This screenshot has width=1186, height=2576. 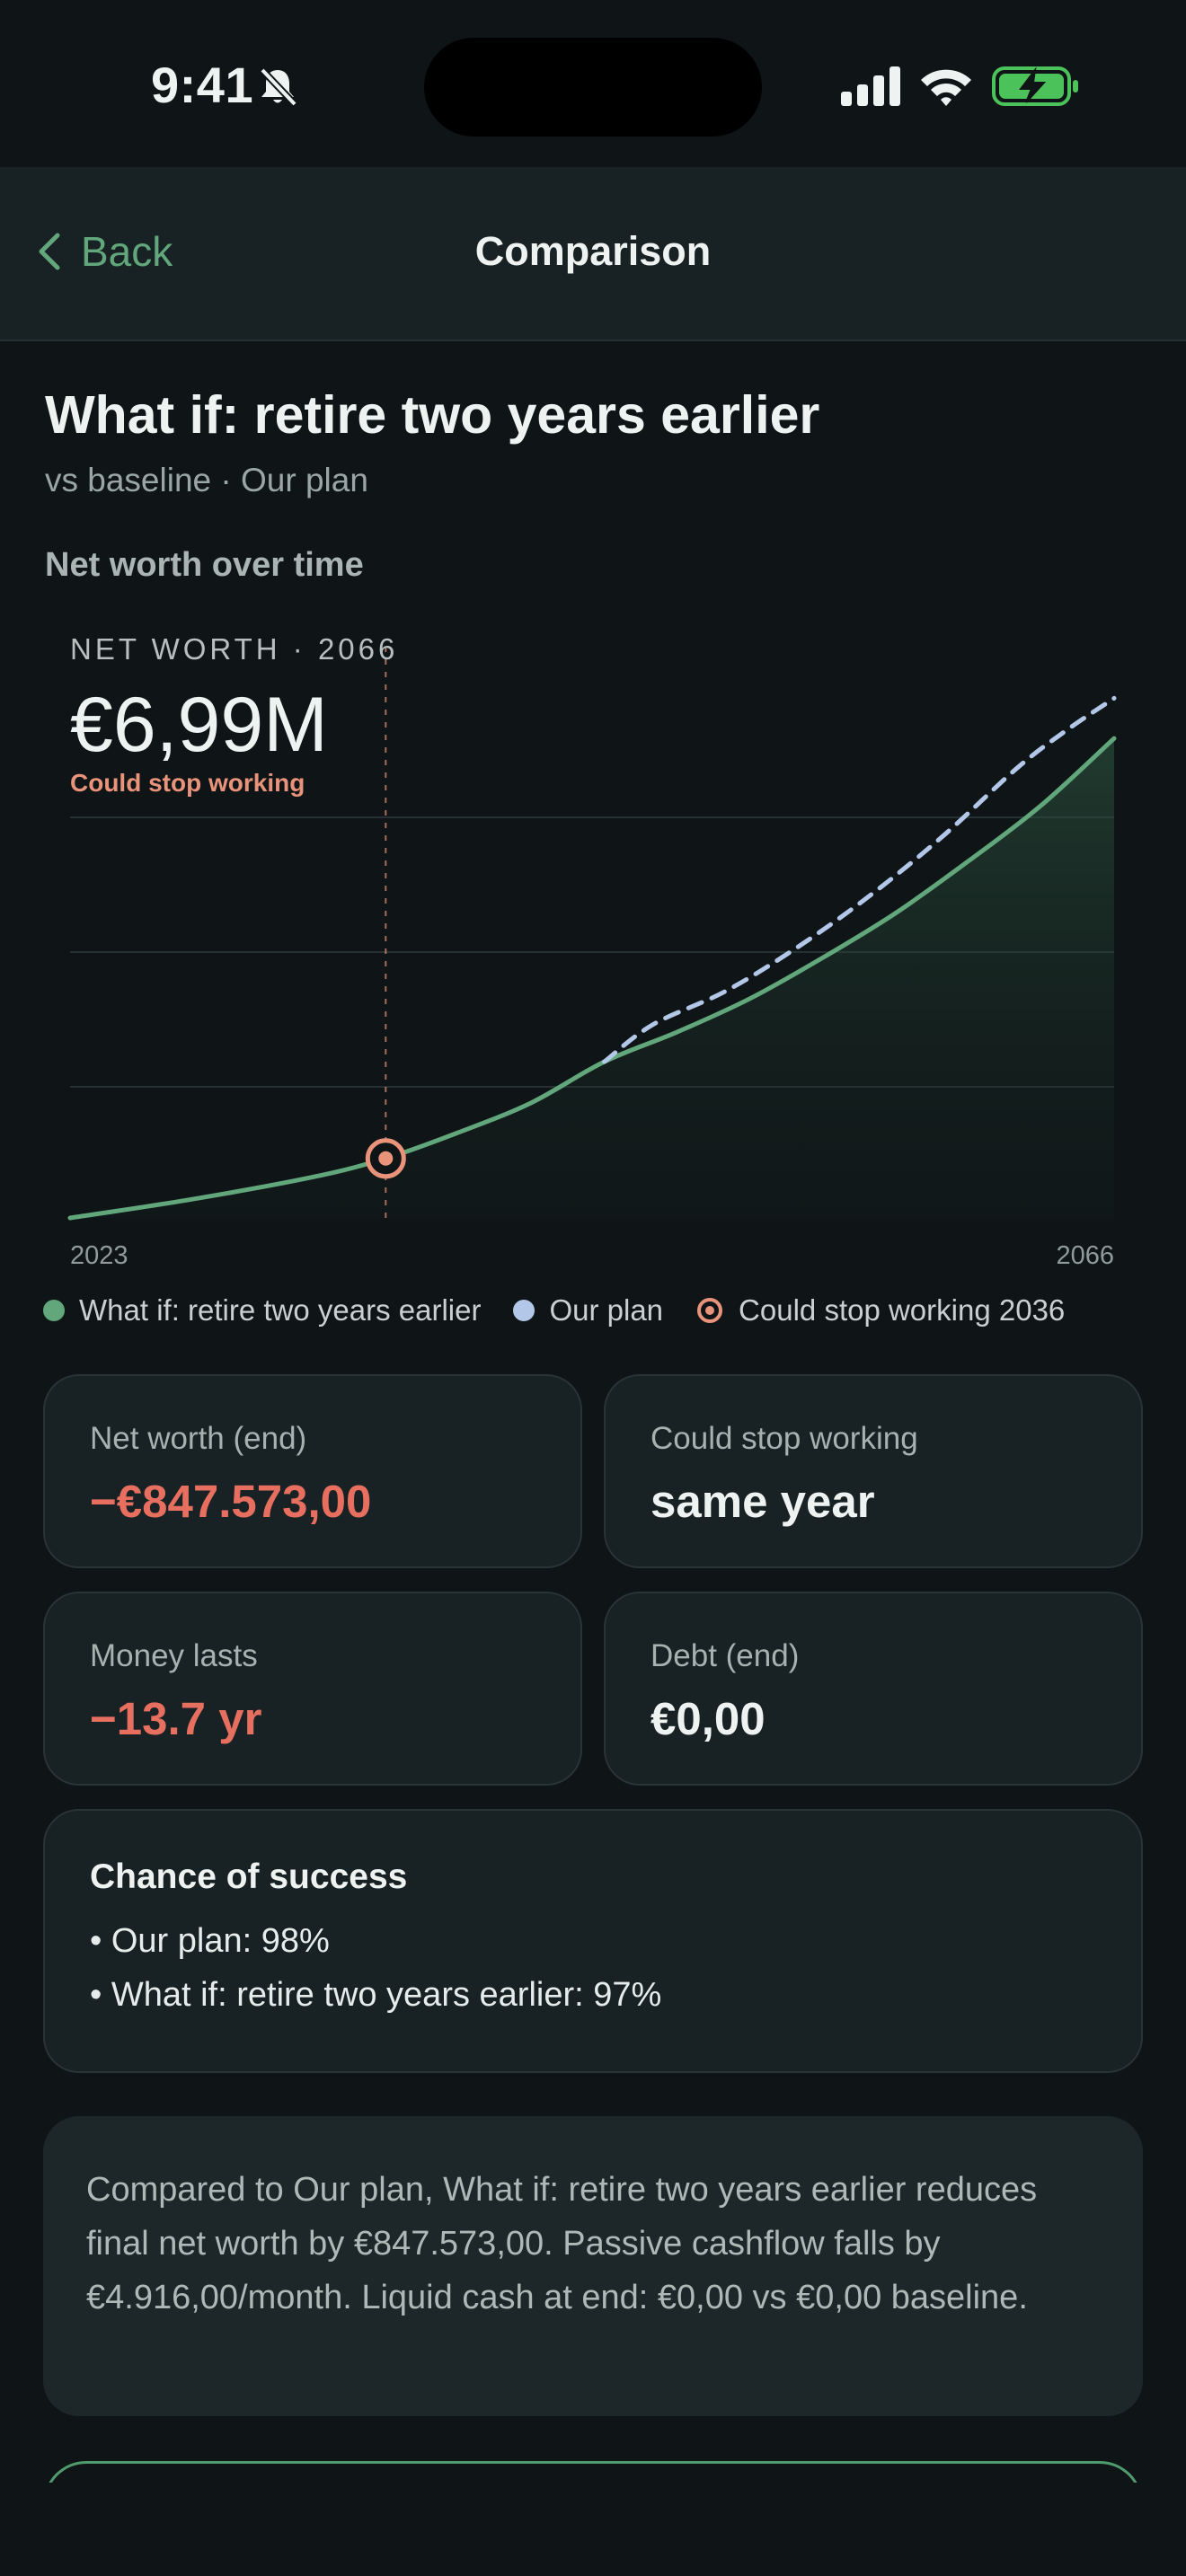 What do you see at coordinates (784, 1438) in the screenshot?
I see `card-label: Could stop working` at bounding box center [784, 1438].